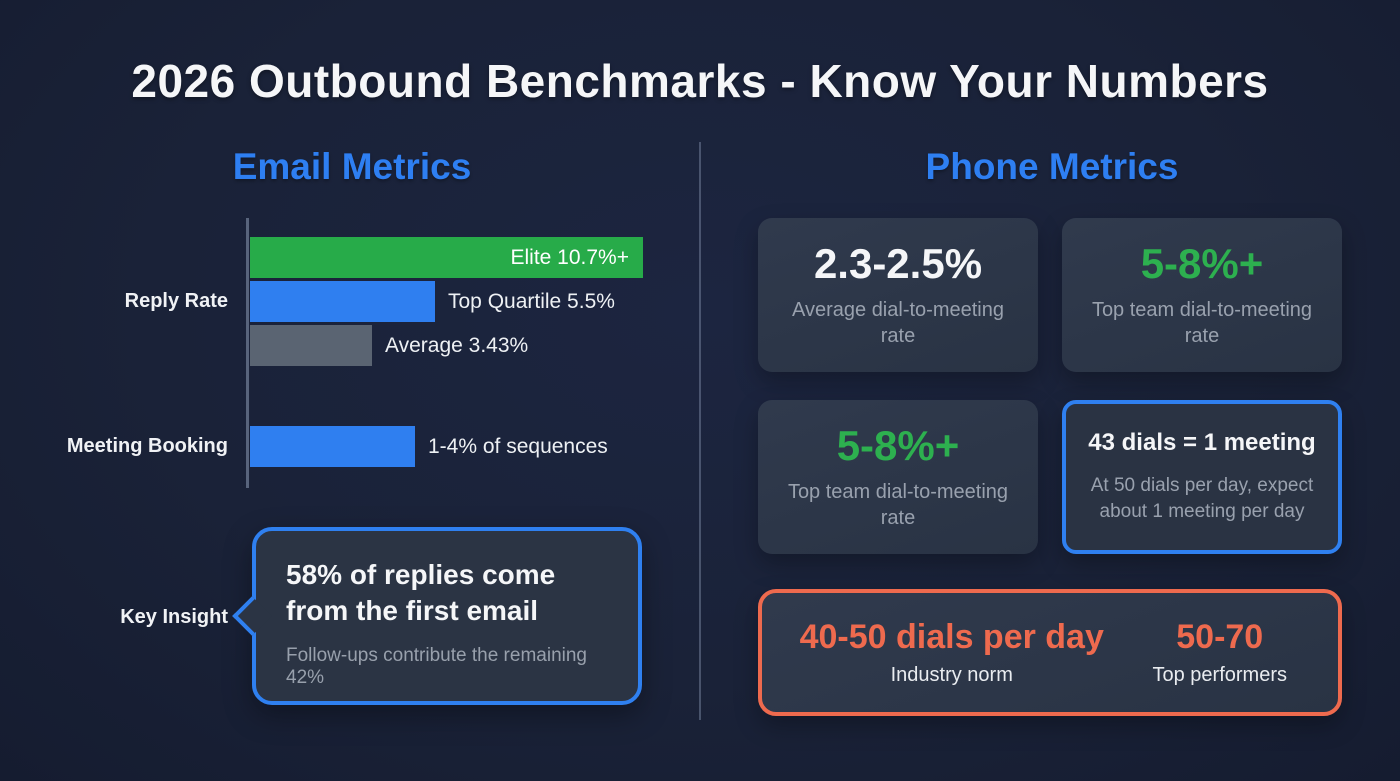 This screenshot has width=1400, height=781. I want to click on email-metrics-heading: Email Metrics, so click(352, 166).